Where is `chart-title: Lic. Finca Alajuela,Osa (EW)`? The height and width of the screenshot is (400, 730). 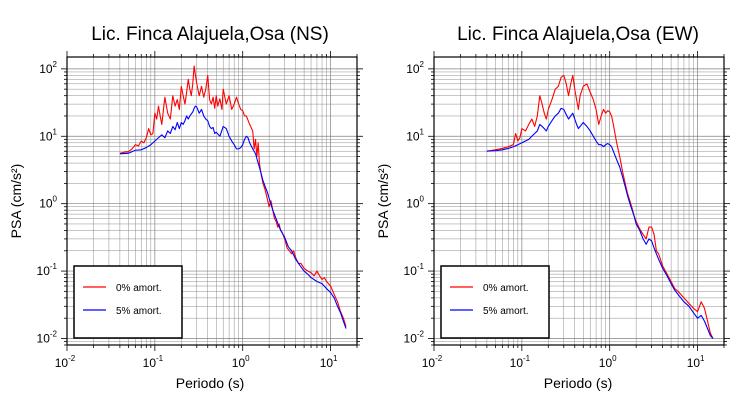 chart-title: Lic. Finca Alajuela,Osa (EW) is located at coordinates (578, 34).